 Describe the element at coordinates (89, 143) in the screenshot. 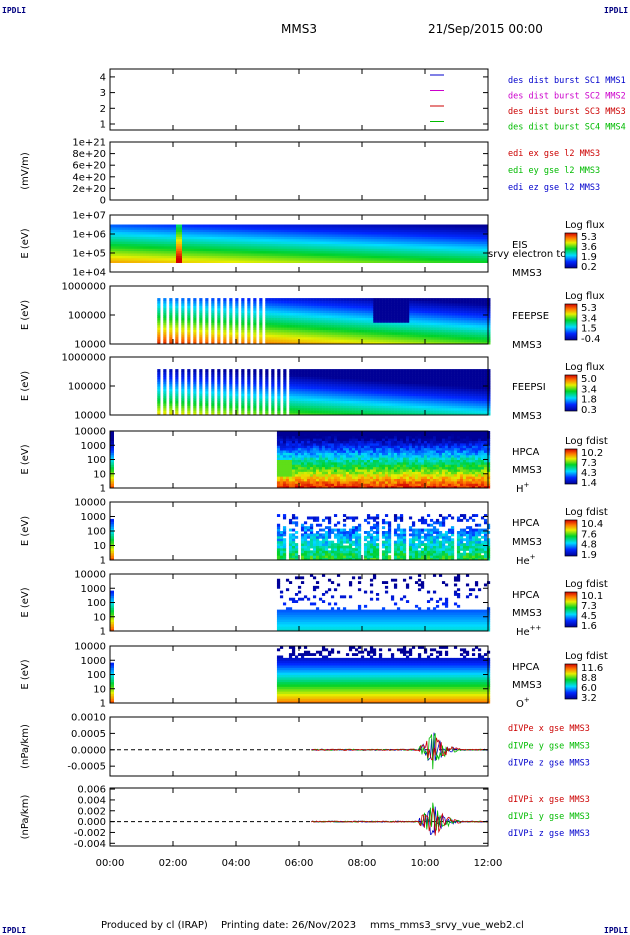

I see `y-tick-label: 1e+21` at that location.